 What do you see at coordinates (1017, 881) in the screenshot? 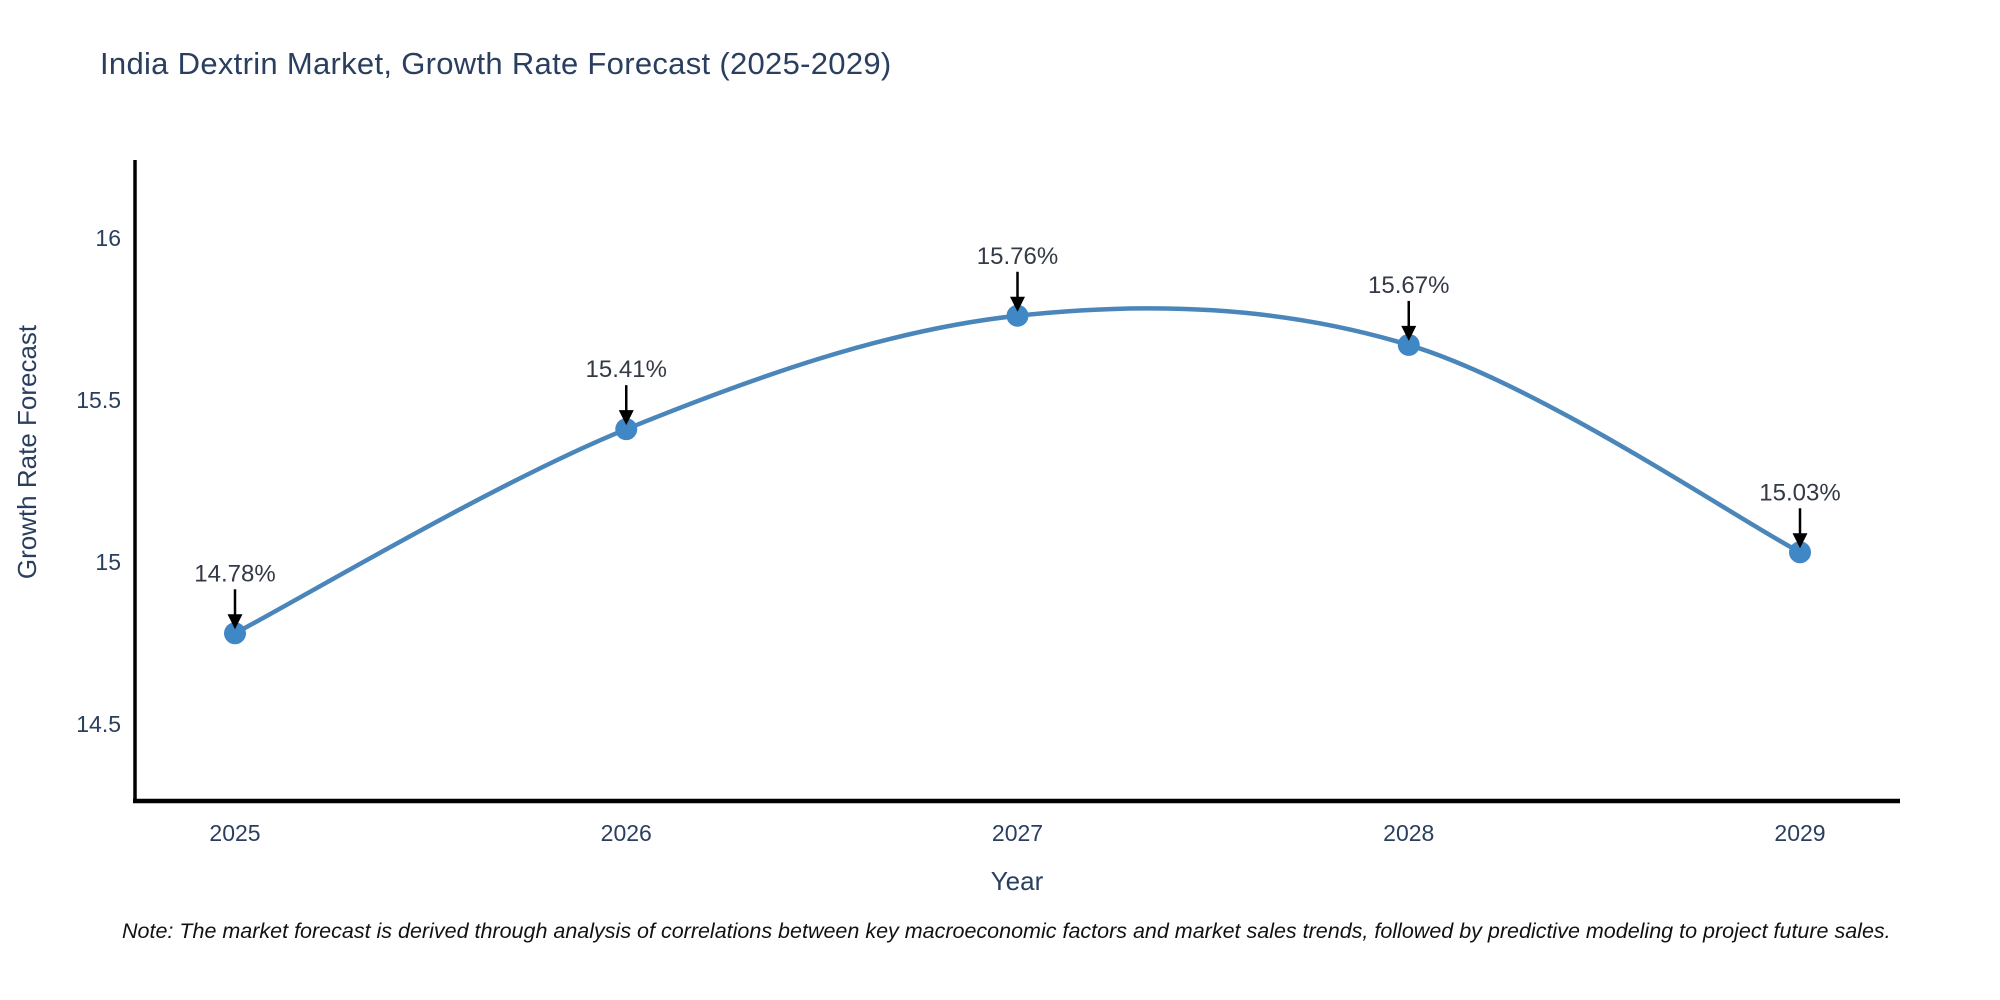
I see `x-axis-title: Year` at bounding box center [1017, 881].